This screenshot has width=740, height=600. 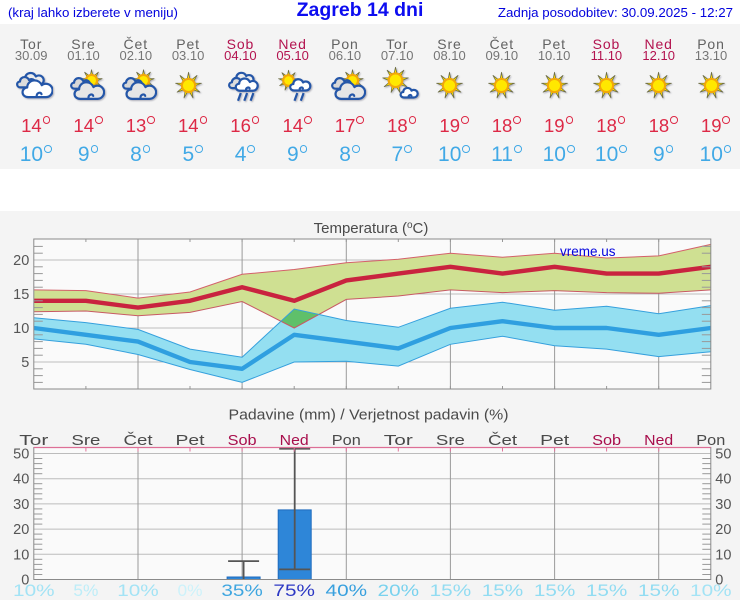 What do you see at coordinates (588, 251) in the screenshot?
I see `svg-text: vreme.us` at bounding box center [588, 251].